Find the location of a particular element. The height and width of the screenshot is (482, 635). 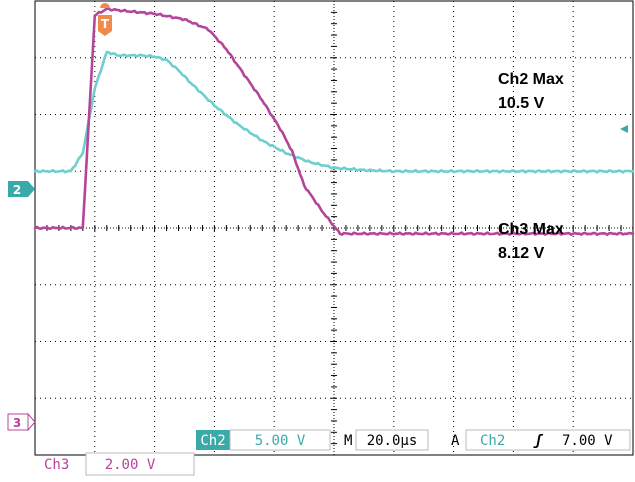

ch2-ground-marker: 2 is located at coordinates (21, 189).